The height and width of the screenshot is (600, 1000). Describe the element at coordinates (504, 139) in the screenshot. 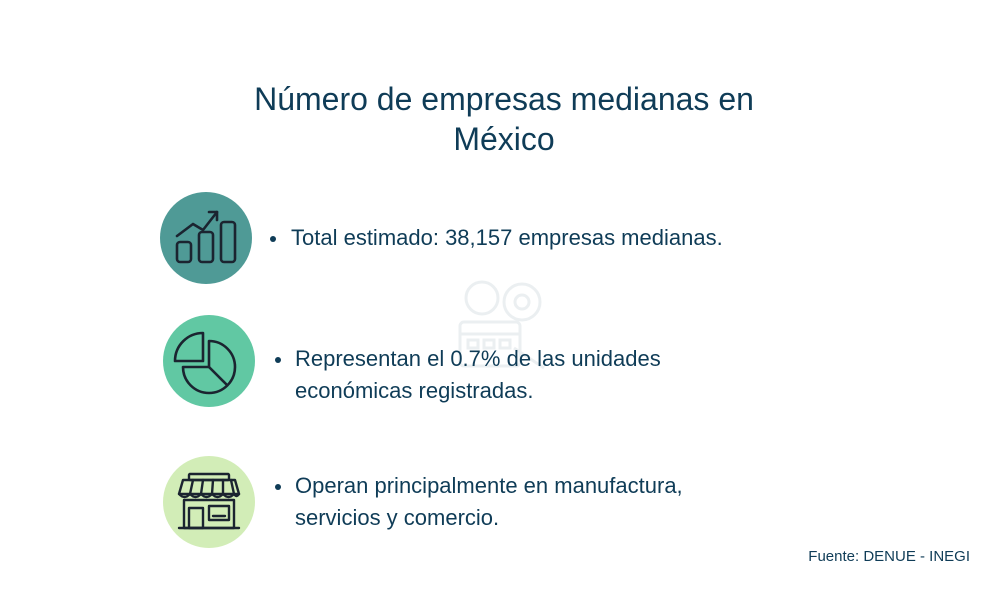

I see `page-title-line-2: México` at that location.